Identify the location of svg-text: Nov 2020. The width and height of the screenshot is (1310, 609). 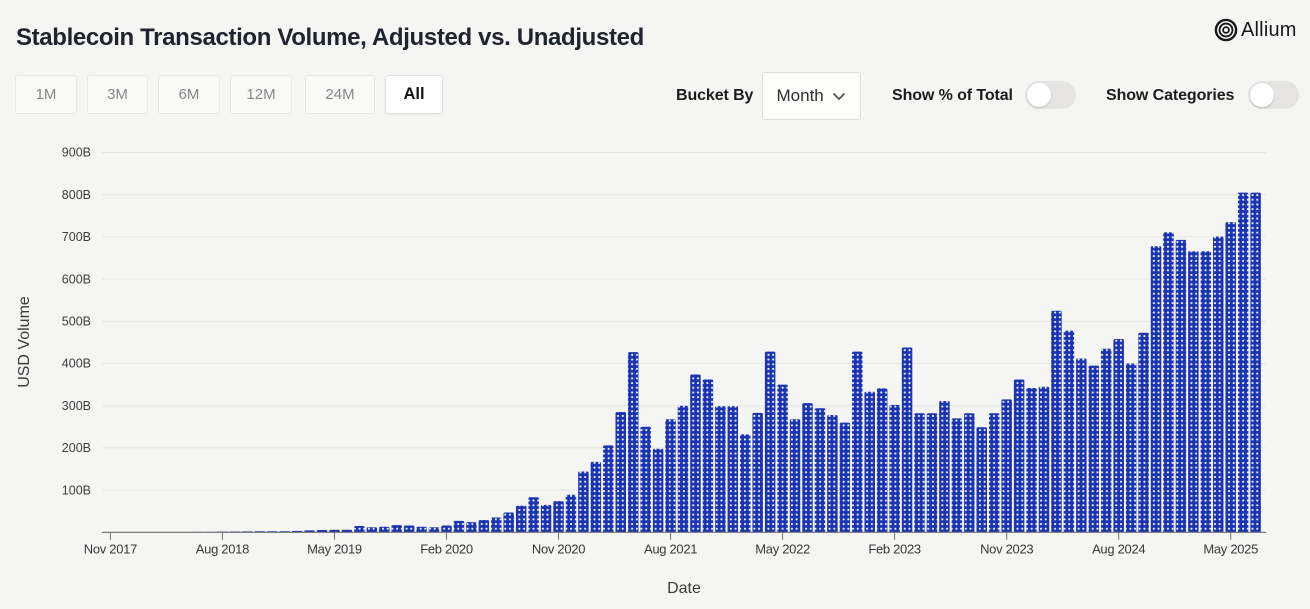
(558, 548).